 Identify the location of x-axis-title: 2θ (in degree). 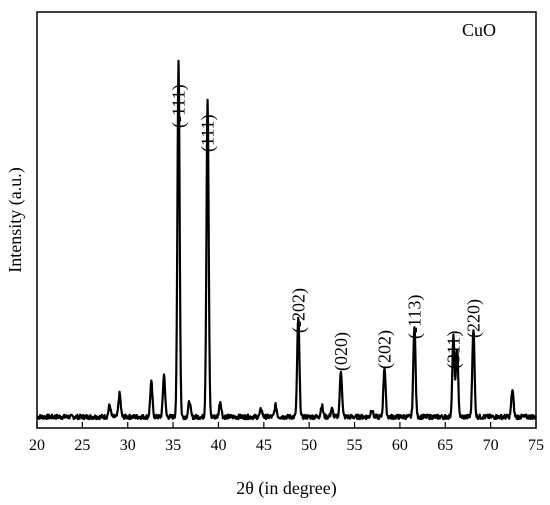
(286, 488).